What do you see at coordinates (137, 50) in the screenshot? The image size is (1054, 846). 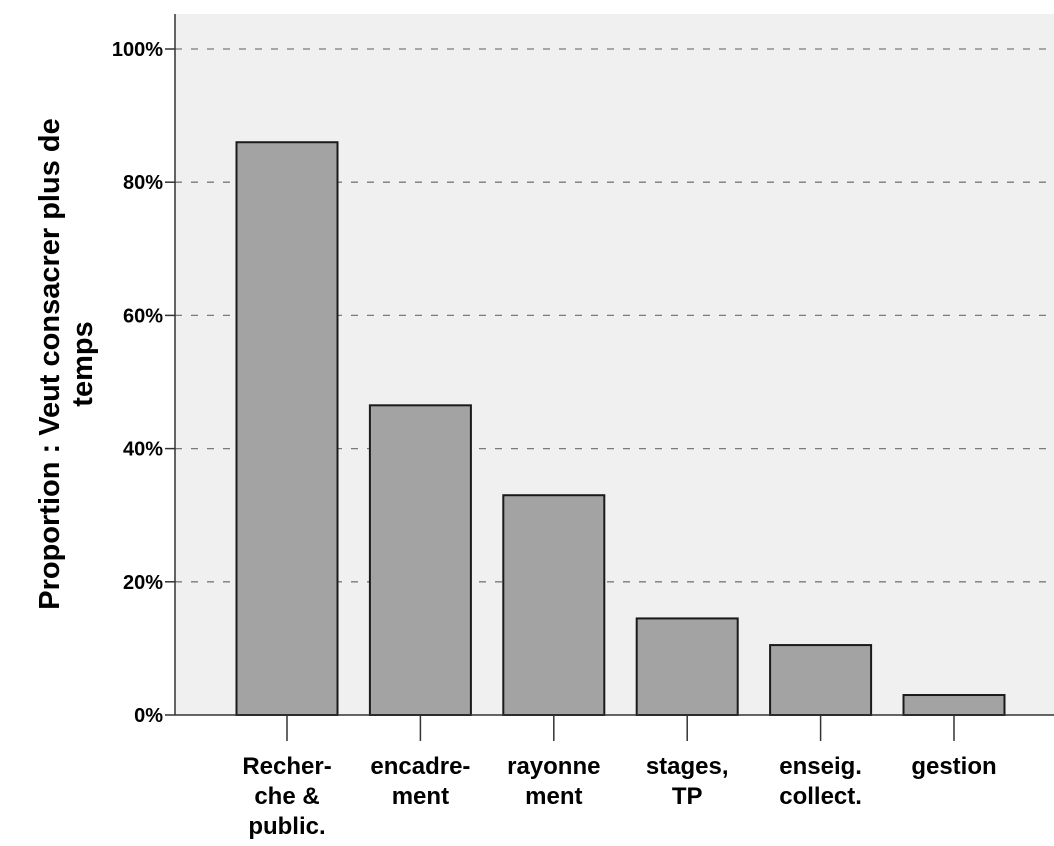 I see `y-tick-label-100: 100%` at bounding box center [137, 50].